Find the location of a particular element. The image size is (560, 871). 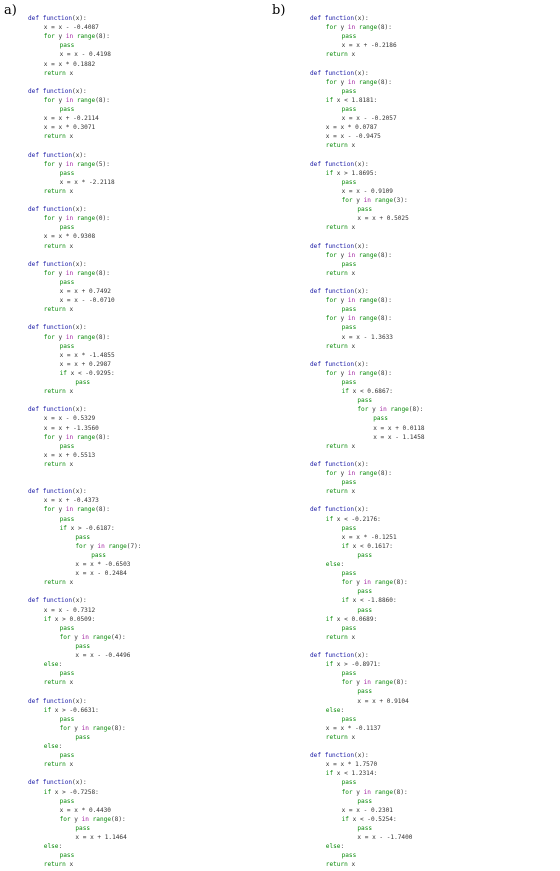

code-line: x = x + 1.1464 is located at coordinates (101, 837).